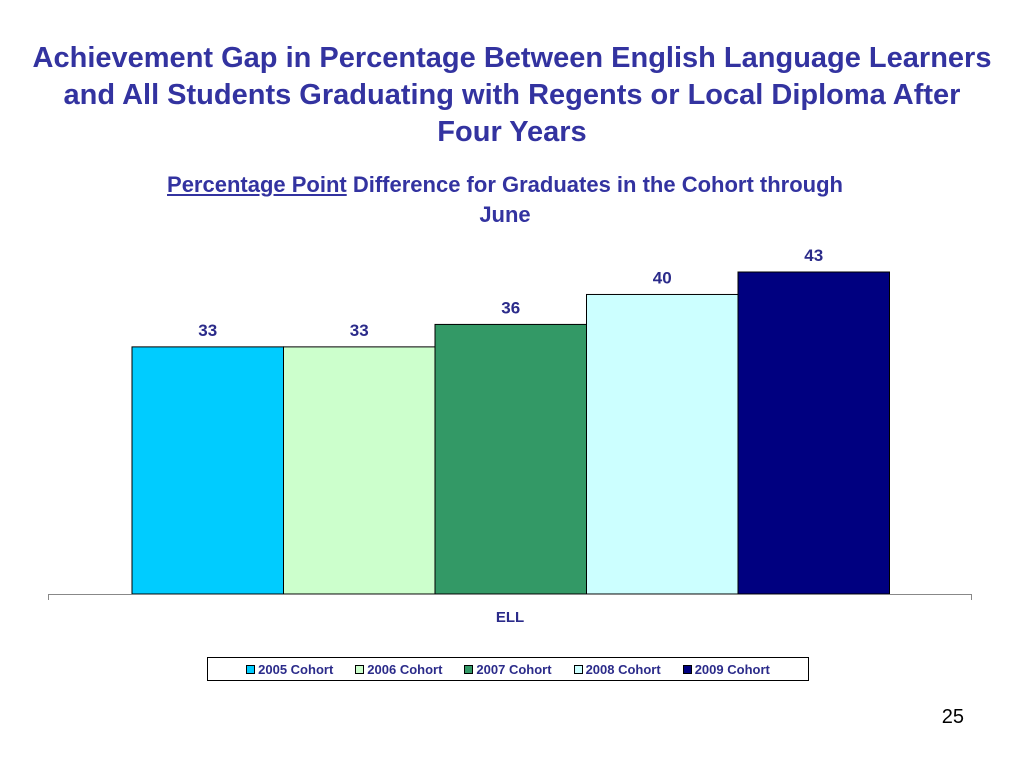 This screenshot has height=768, width=1024. I want to click on bar-2009-cohort, so click(813, 433).